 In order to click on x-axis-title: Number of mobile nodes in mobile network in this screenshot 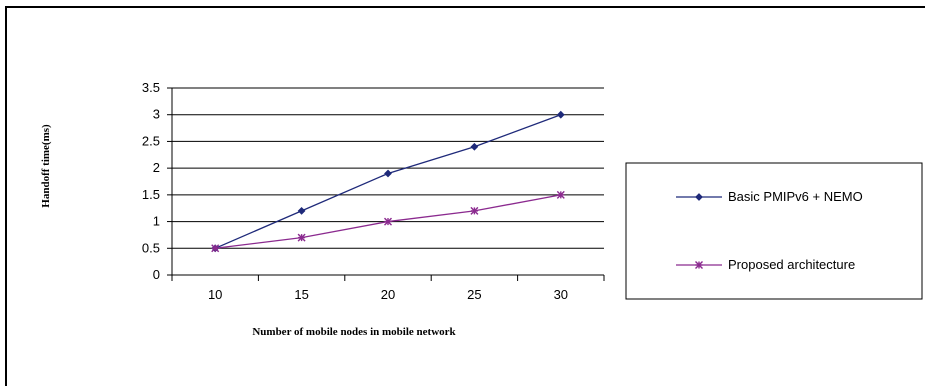, I will do `click(354, 332)`.